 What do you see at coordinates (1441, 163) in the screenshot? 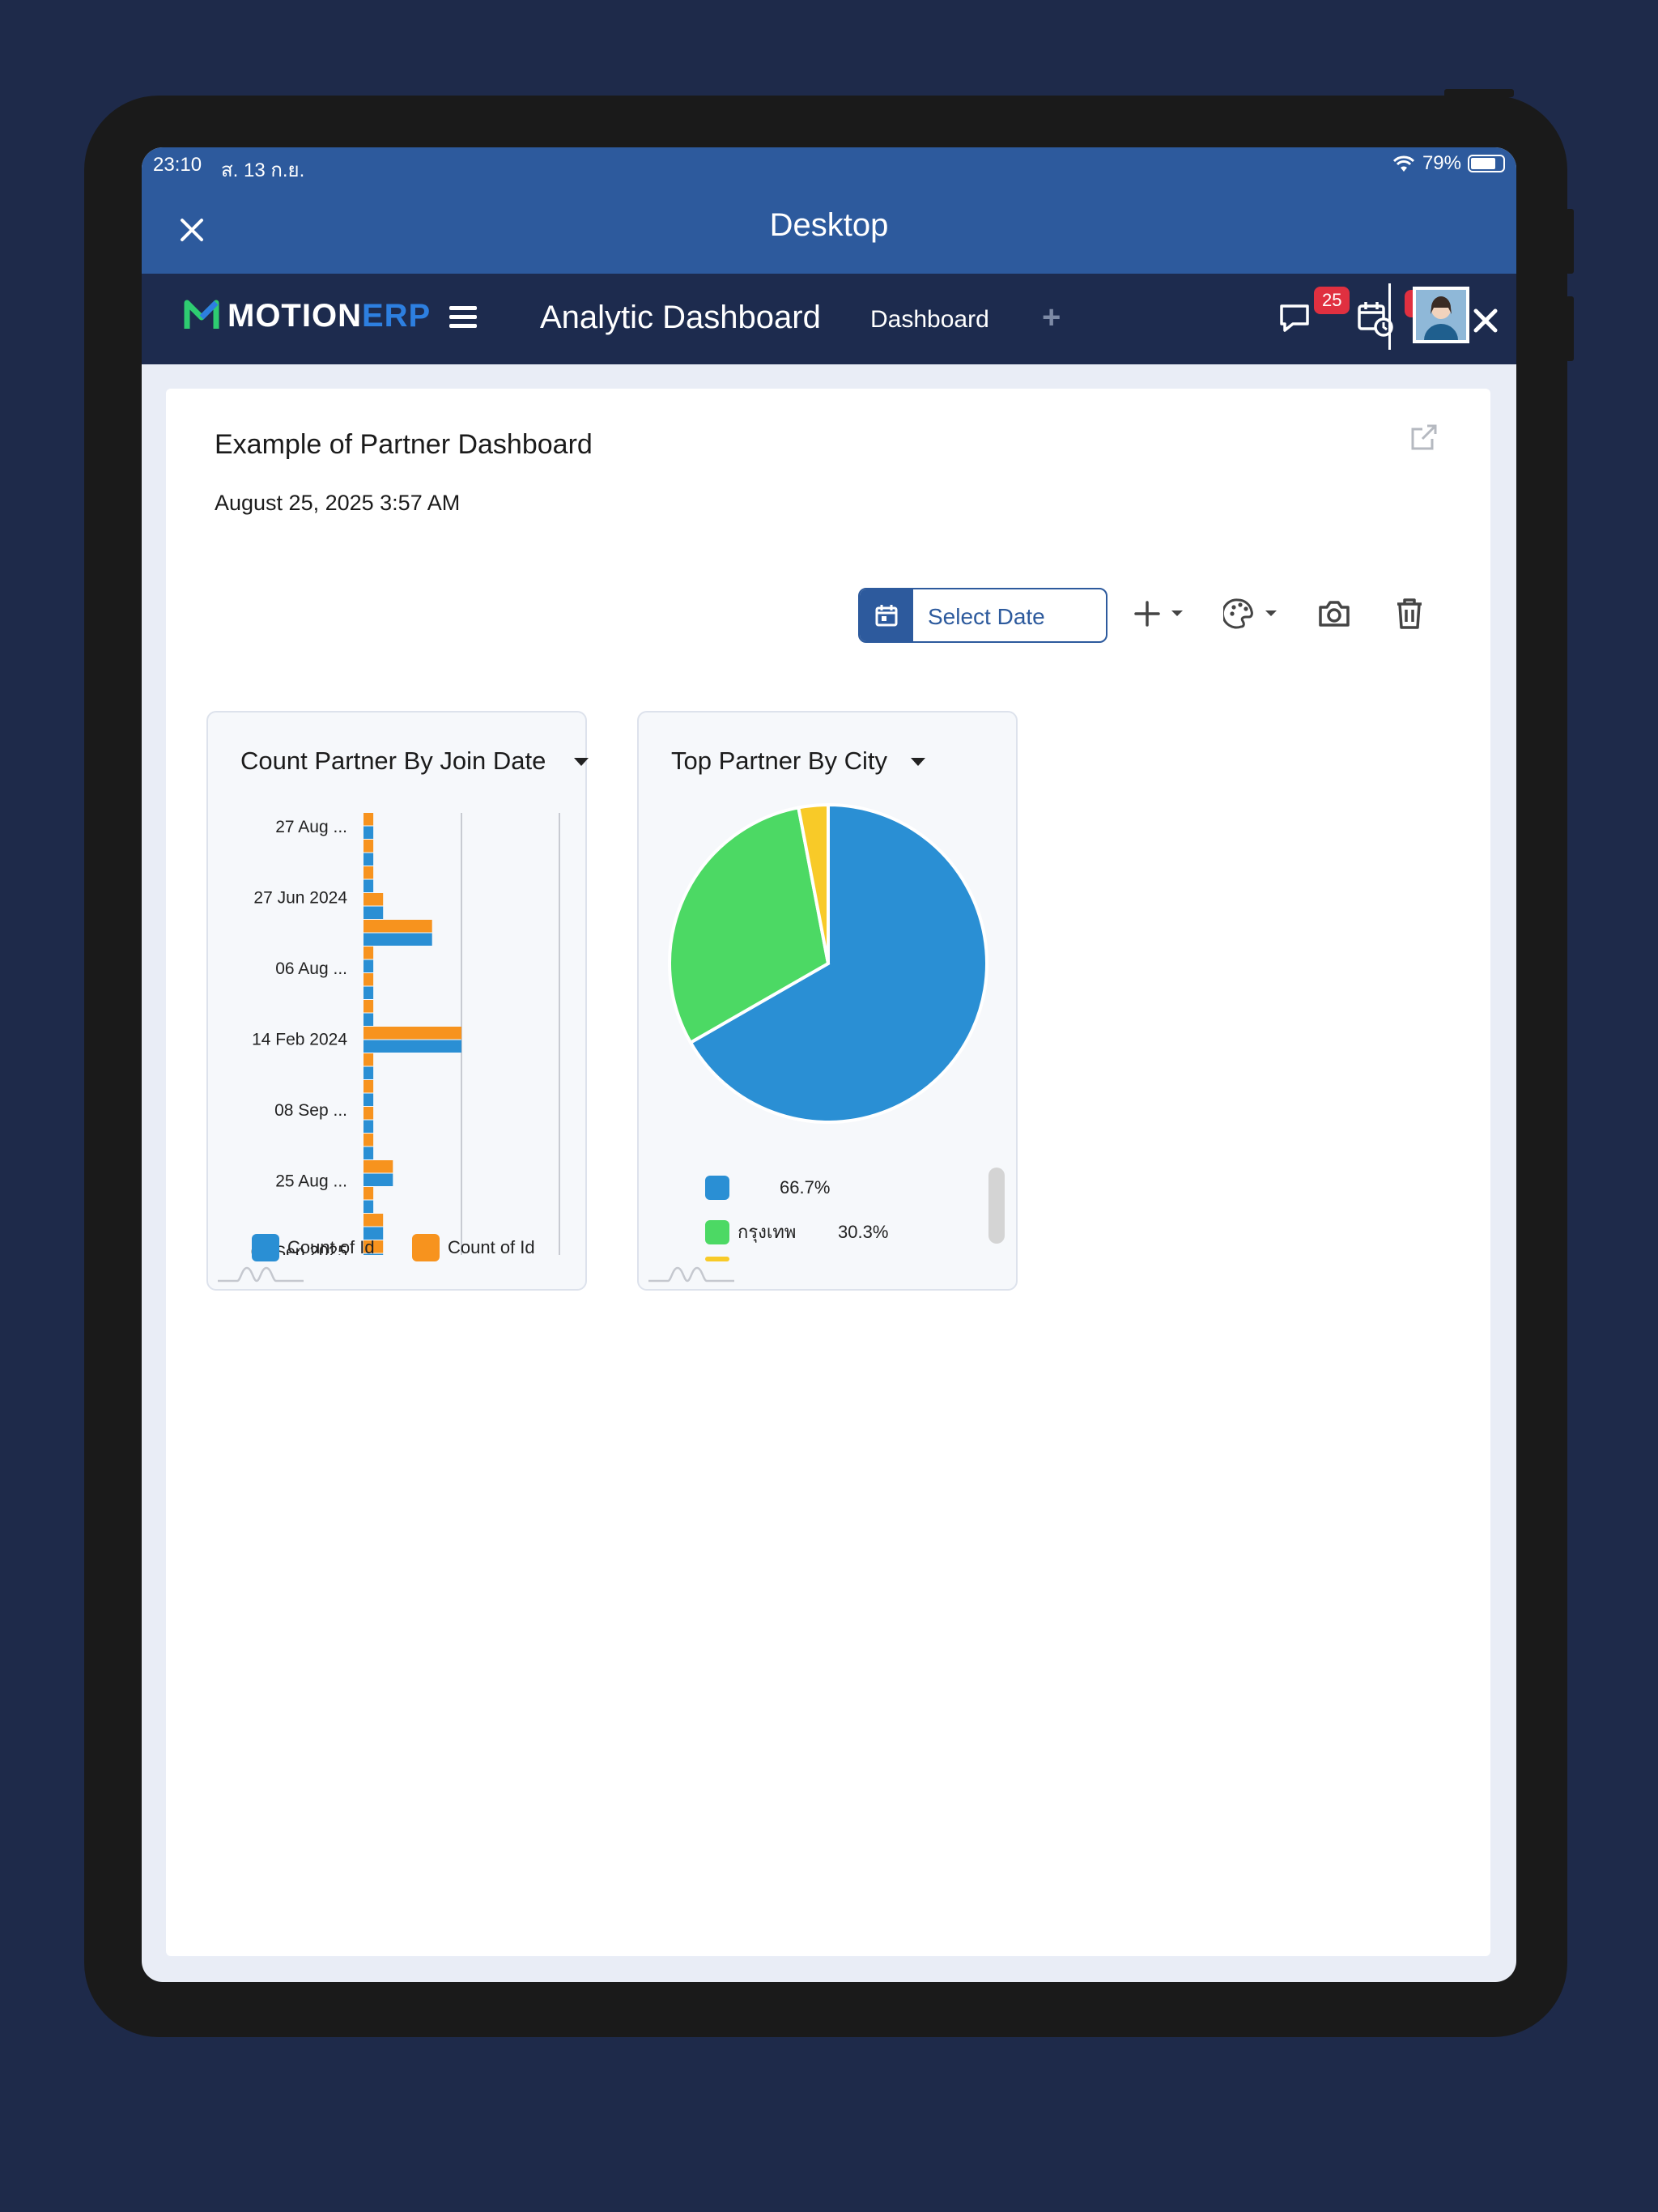
I see `battery-percent: 79%` at bounding box center [1441, 163].